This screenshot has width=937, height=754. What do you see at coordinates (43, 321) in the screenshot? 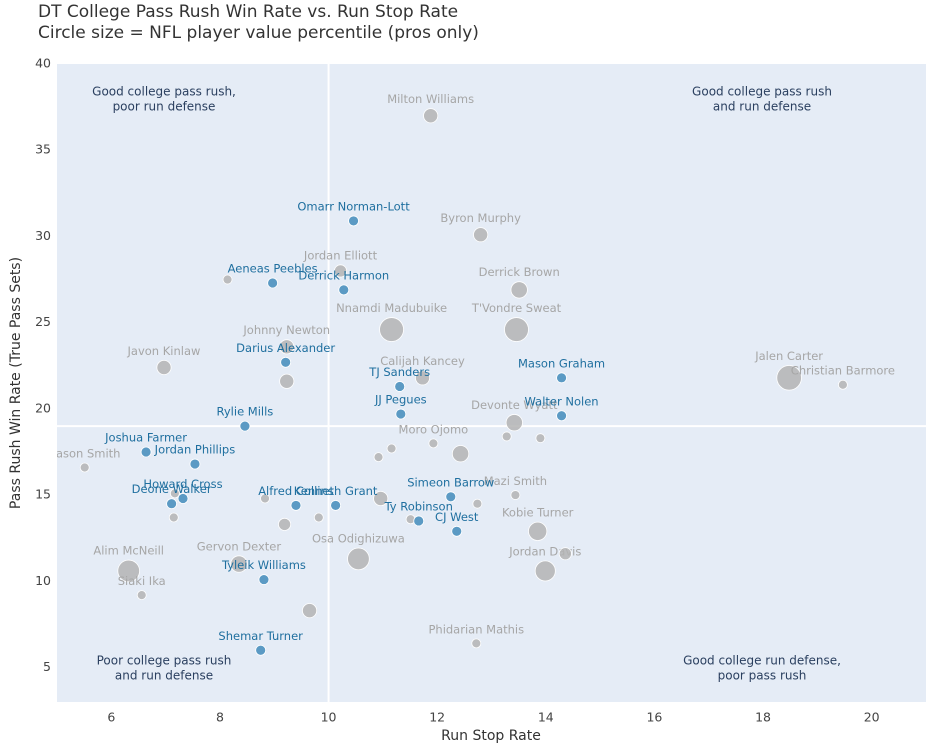
I see `y-tick-label: 25` at bounding box center [43, 321].